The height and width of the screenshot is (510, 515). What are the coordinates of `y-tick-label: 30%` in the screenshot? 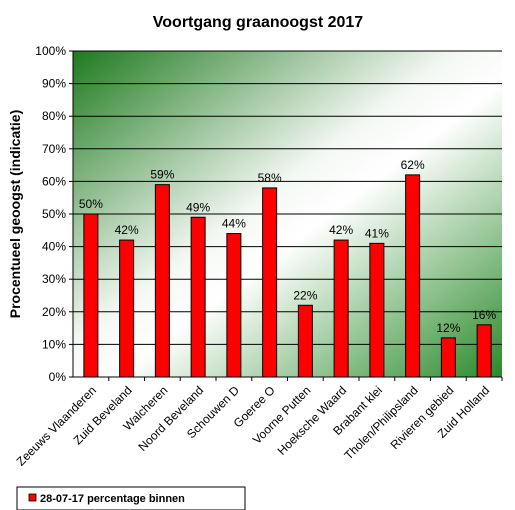 It's located at (54, 279).